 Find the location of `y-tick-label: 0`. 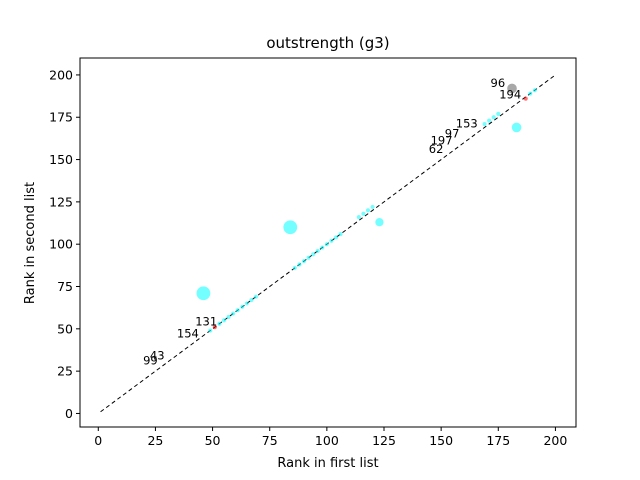

y-tick-label: 0 is located at coordinates (69, 413).